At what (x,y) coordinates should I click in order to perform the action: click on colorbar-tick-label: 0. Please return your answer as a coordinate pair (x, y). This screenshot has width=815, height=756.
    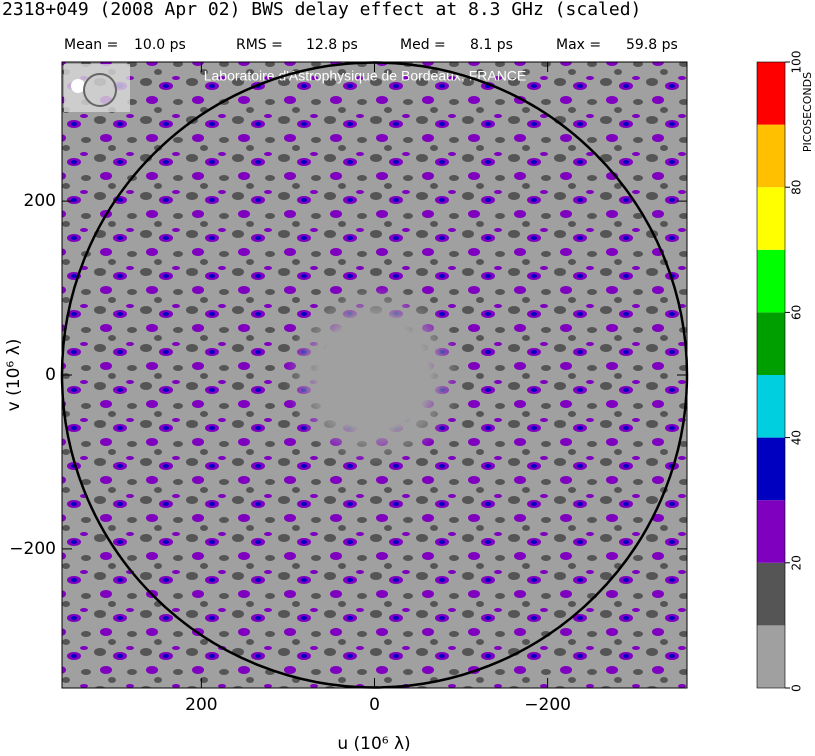
    Looking at the image, I should click on (797, 688).